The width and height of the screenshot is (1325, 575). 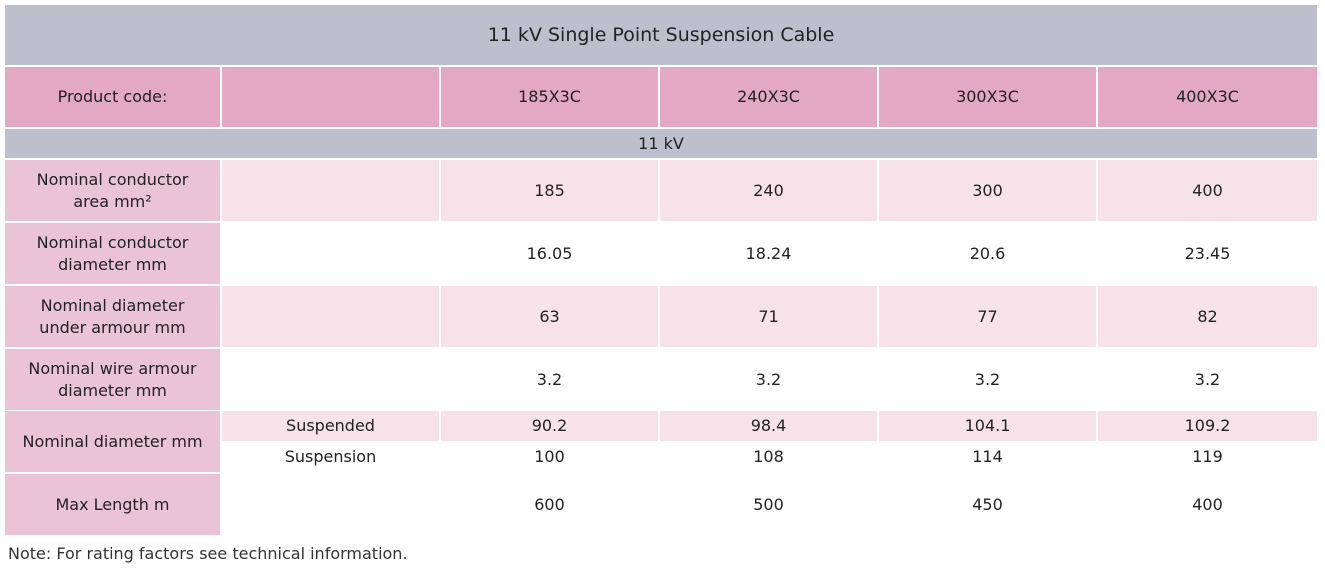 I want to click on sub-label: Suspended, so click(x=330, y=426).